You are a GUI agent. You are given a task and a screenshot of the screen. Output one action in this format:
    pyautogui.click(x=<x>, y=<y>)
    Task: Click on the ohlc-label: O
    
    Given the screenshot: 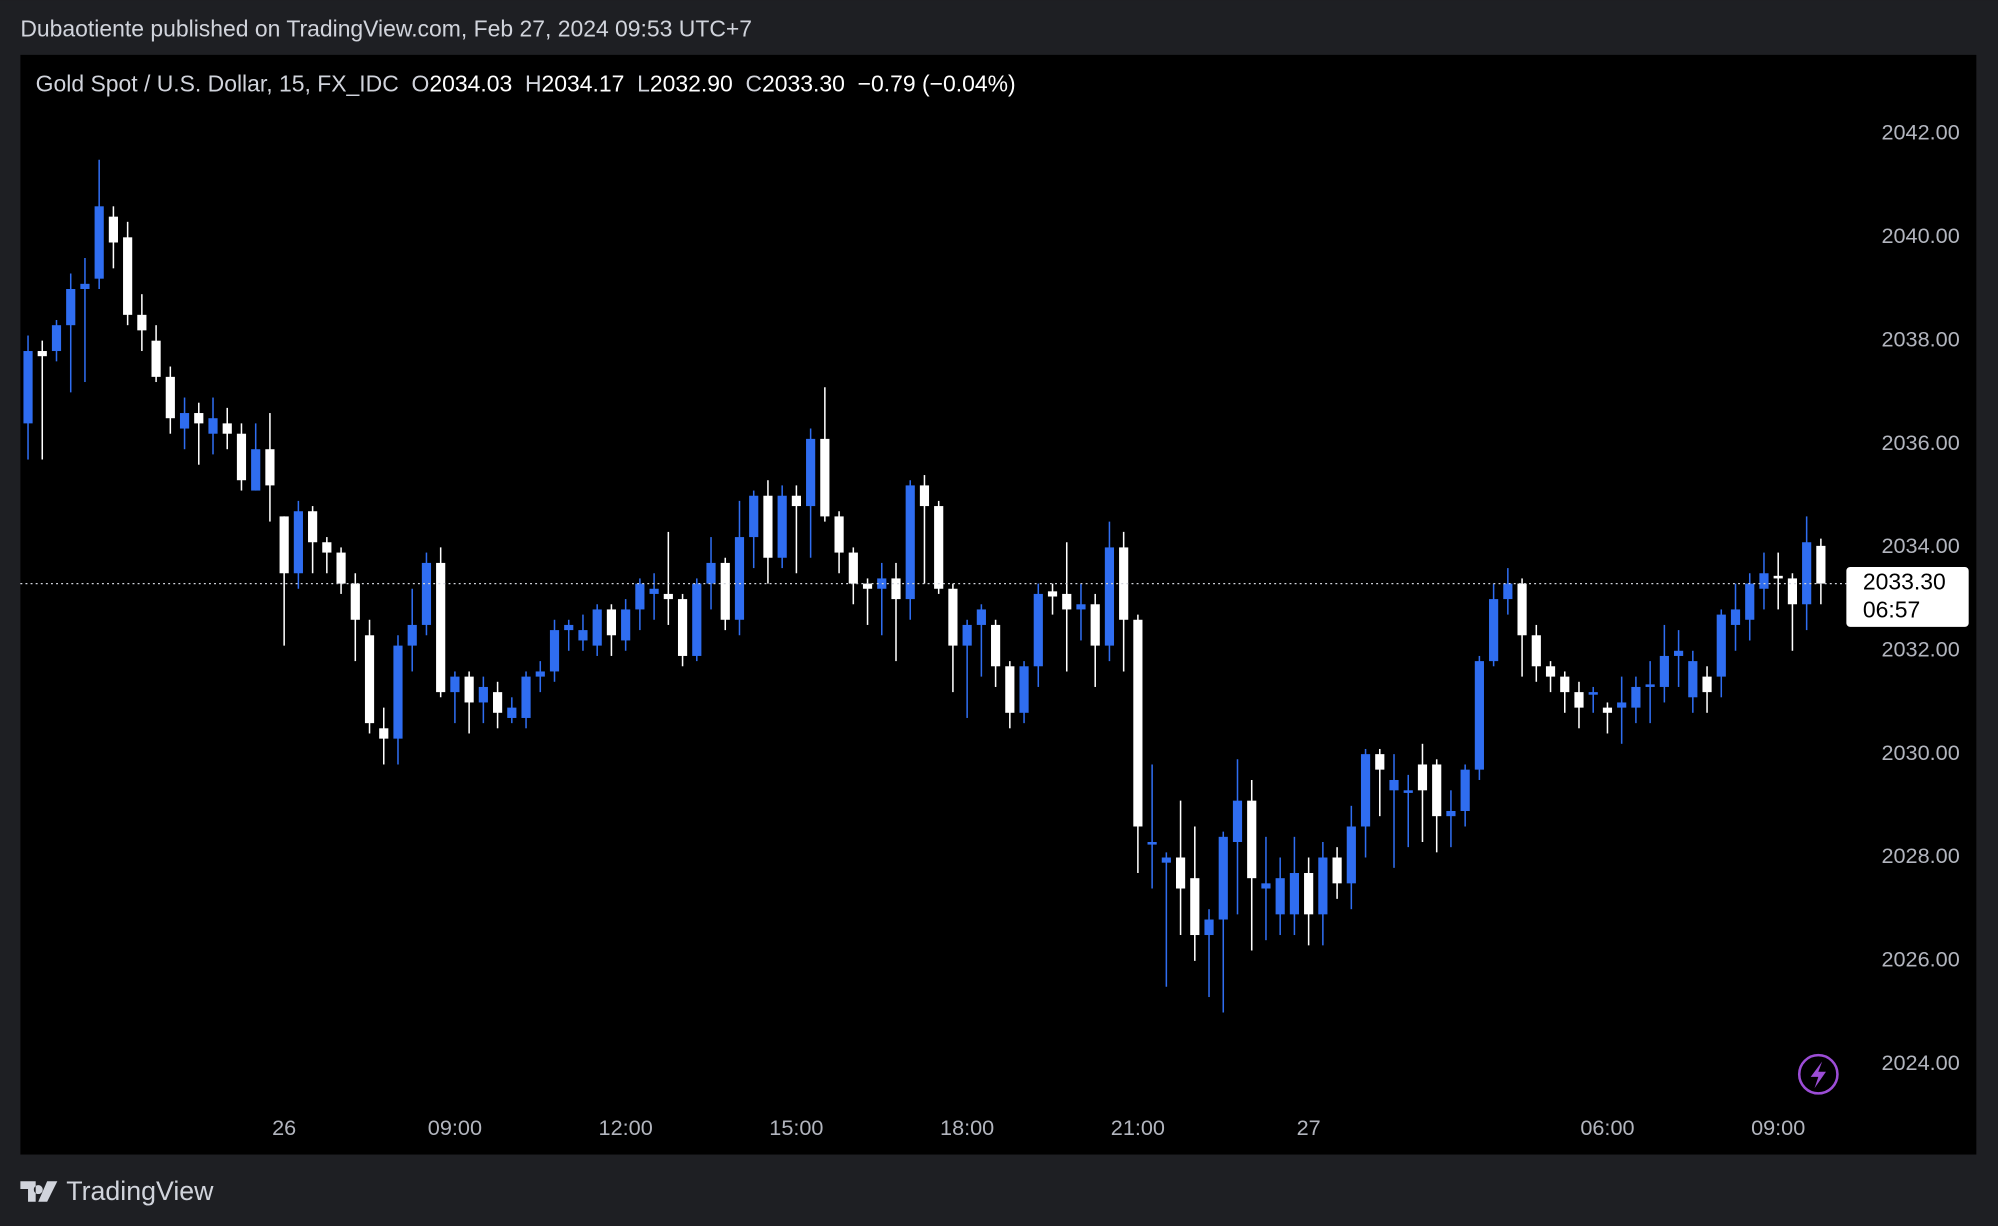 What is the action you would take?
    pyautogui.click(x=421, y=84)
    